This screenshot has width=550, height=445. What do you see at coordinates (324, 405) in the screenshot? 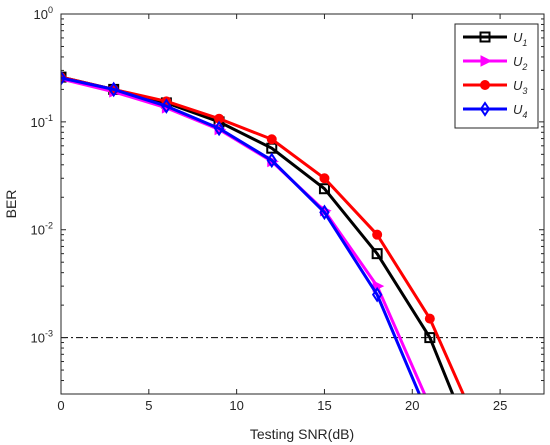
I see `x-tick-label: 15` at bounding box center [324, 405].